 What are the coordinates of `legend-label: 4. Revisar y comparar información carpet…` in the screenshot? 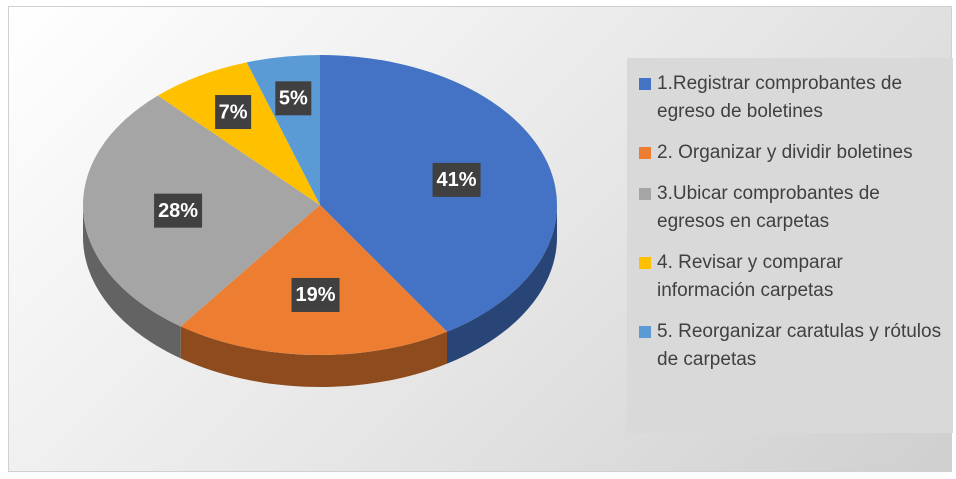 It's located at (750, 276).